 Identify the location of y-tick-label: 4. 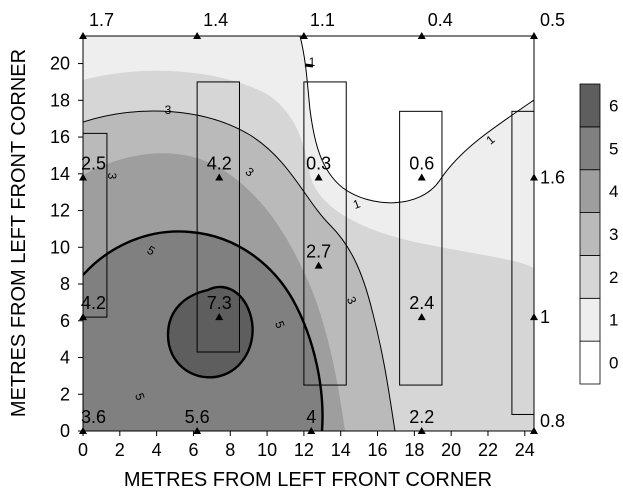
(65, 358).